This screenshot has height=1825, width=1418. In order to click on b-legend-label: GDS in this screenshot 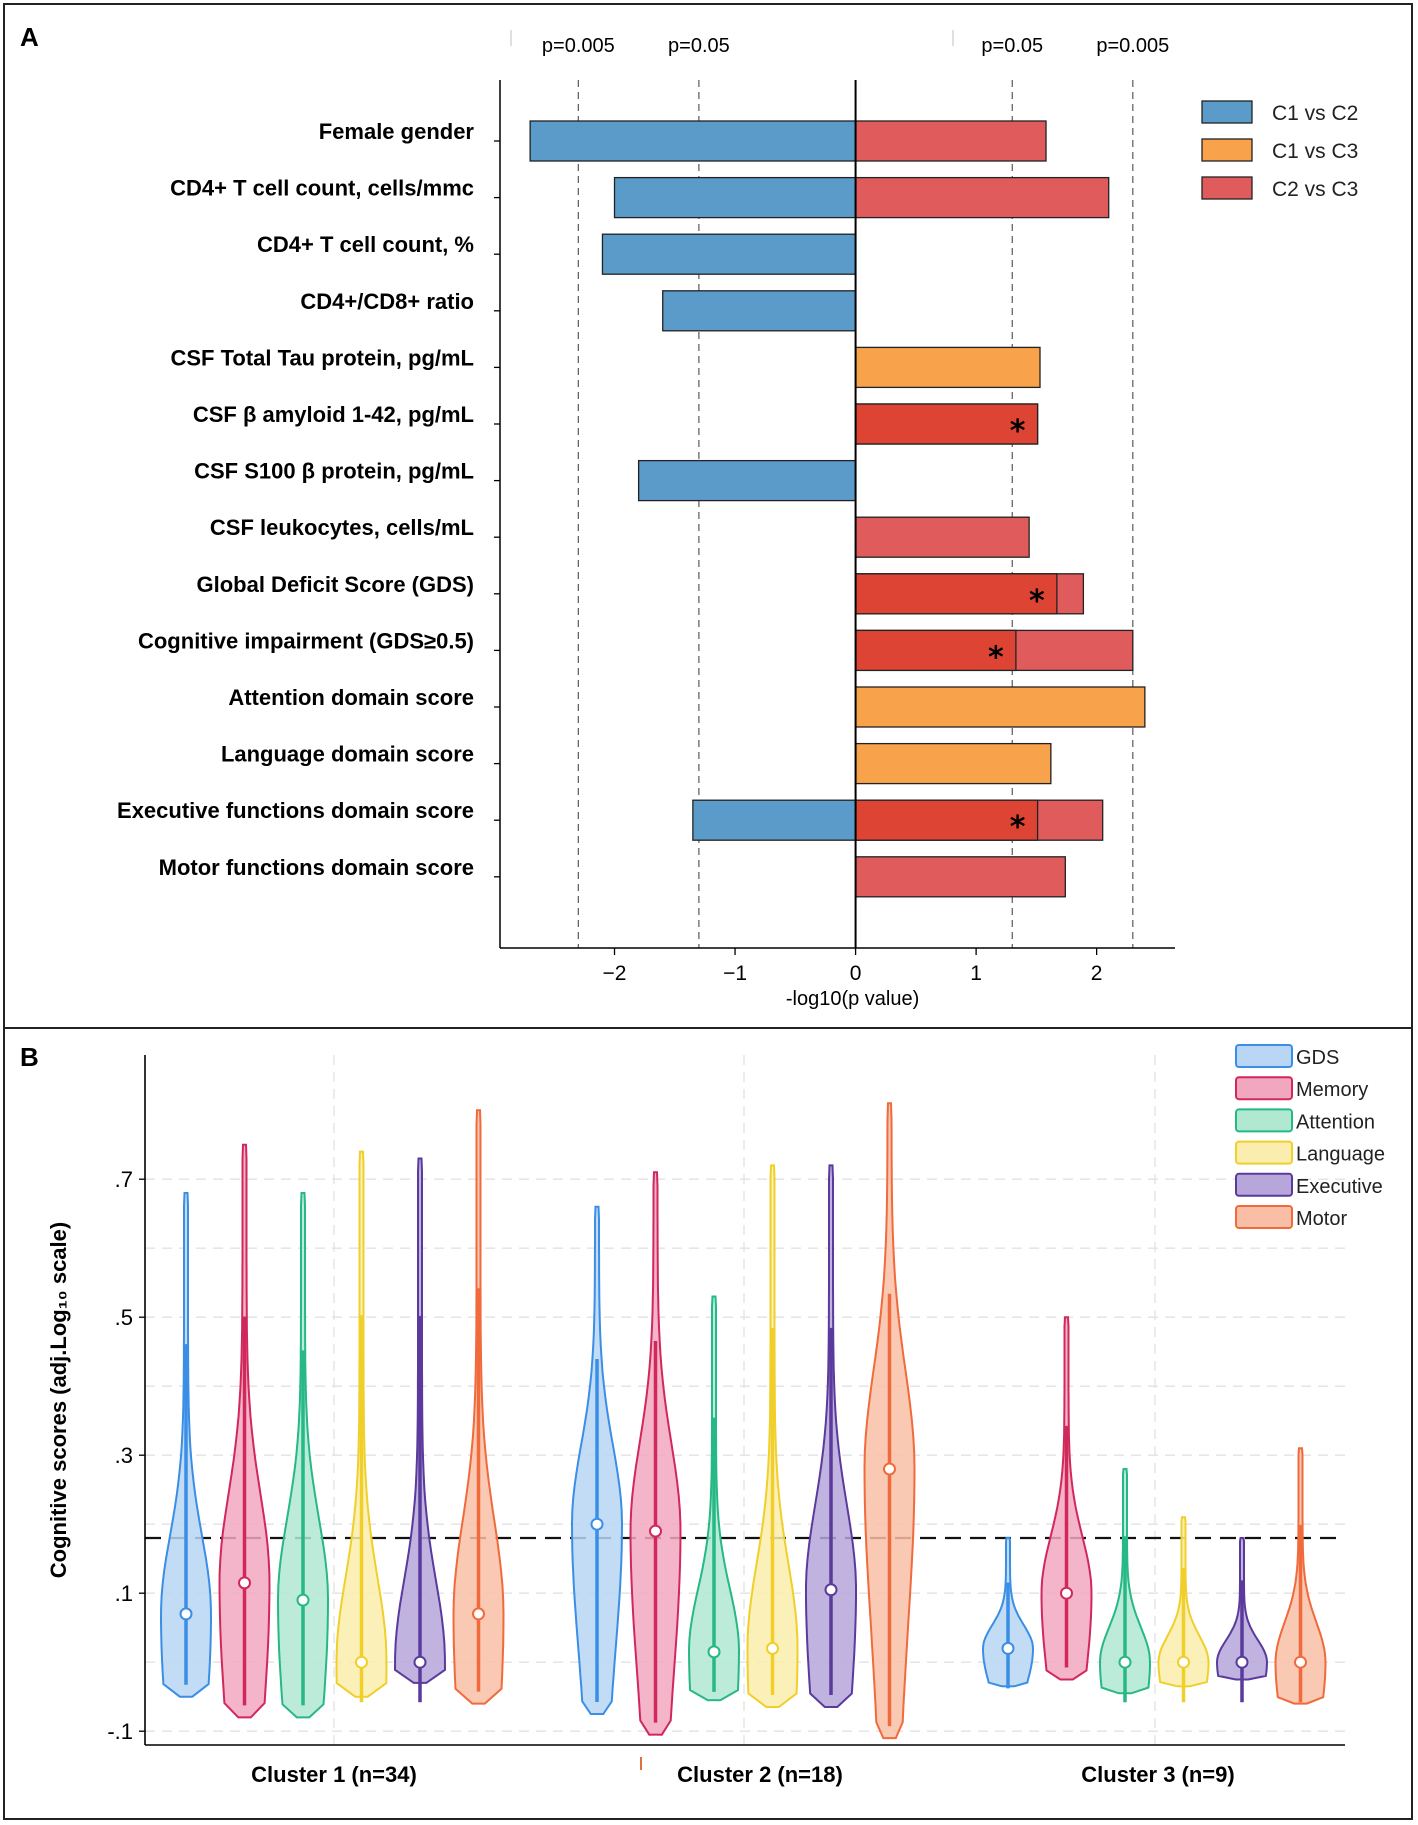, I will do `click(1317, 1058)`.